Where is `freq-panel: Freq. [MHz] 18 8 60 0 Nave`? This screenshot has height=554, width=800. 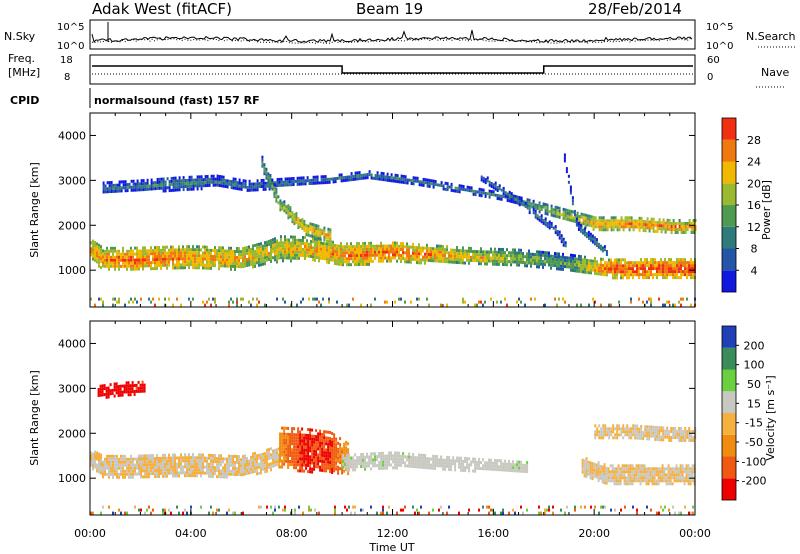
freq-panel: Freq. [MHz] 18 8 60 0 Nave is located at coordinates (398, 70).